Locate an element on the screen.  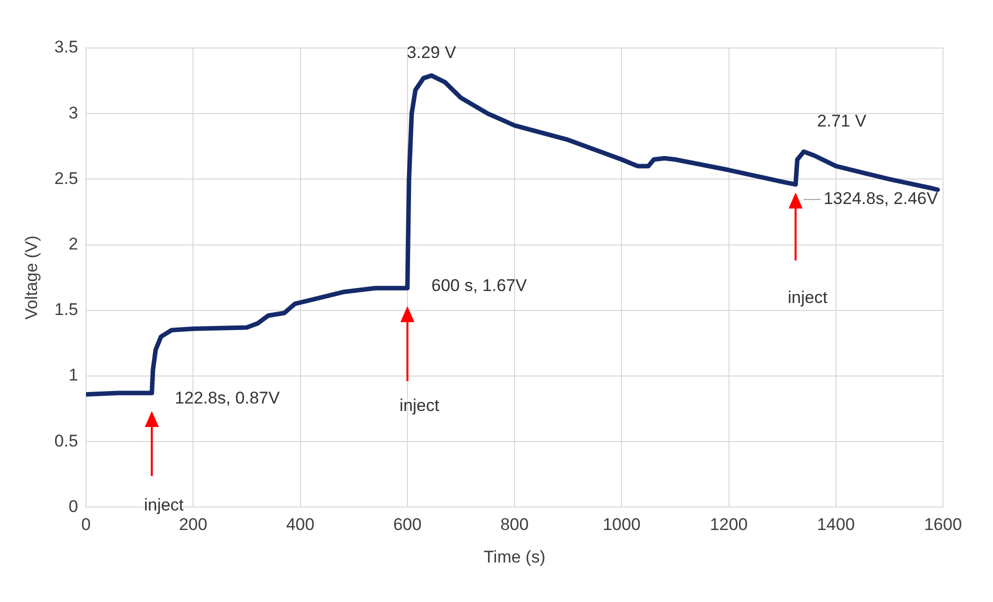
y-axis-title: Voltage (V) is located at coordinates (31, 278).